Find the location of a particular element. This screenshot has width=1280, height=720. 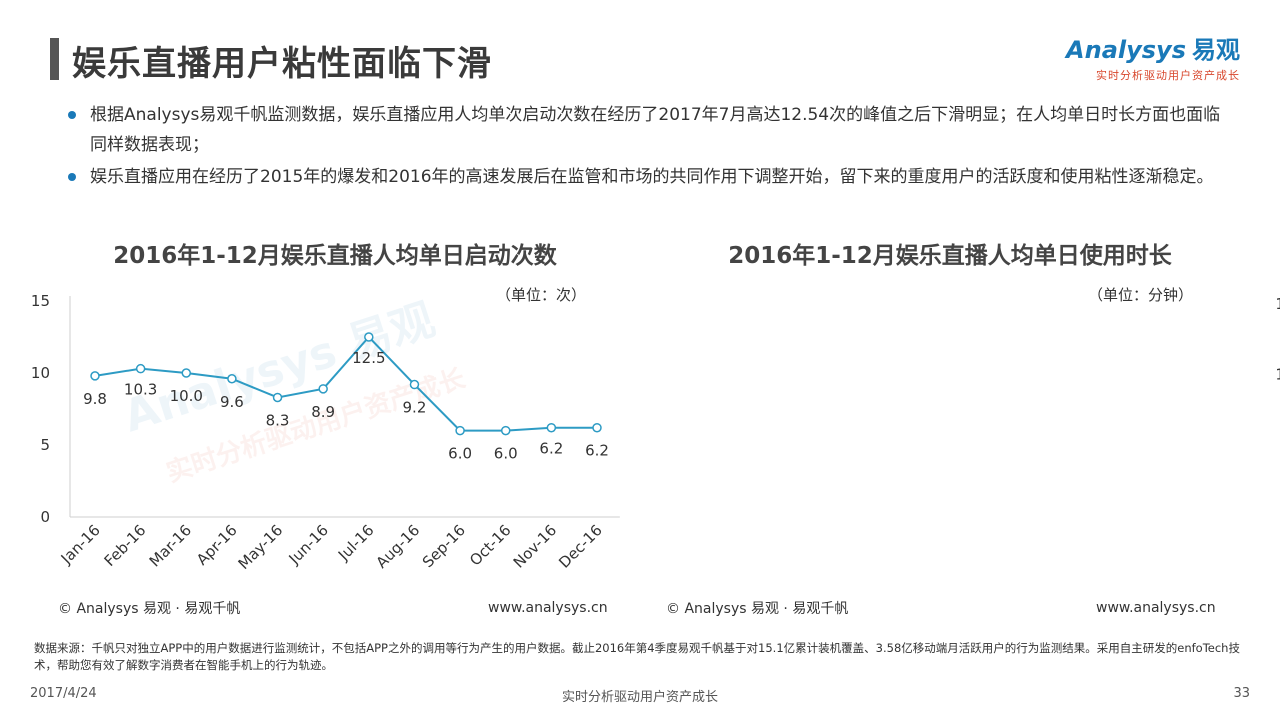

x-tick-label: May-16 is located at coordinates (261, 547).